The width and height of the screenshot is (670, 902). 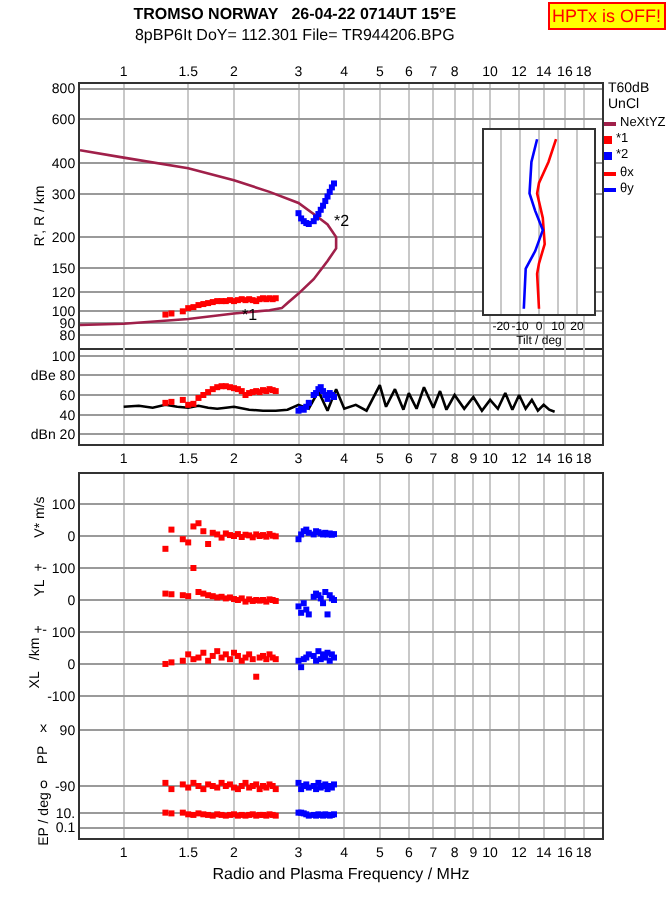 What do you see at coordinates (295, 14) in the screenshot?
I see `chart-title: TROMSO NORWAY 26-04-22 0714UT 15°E` at bounding box center [295, 14].